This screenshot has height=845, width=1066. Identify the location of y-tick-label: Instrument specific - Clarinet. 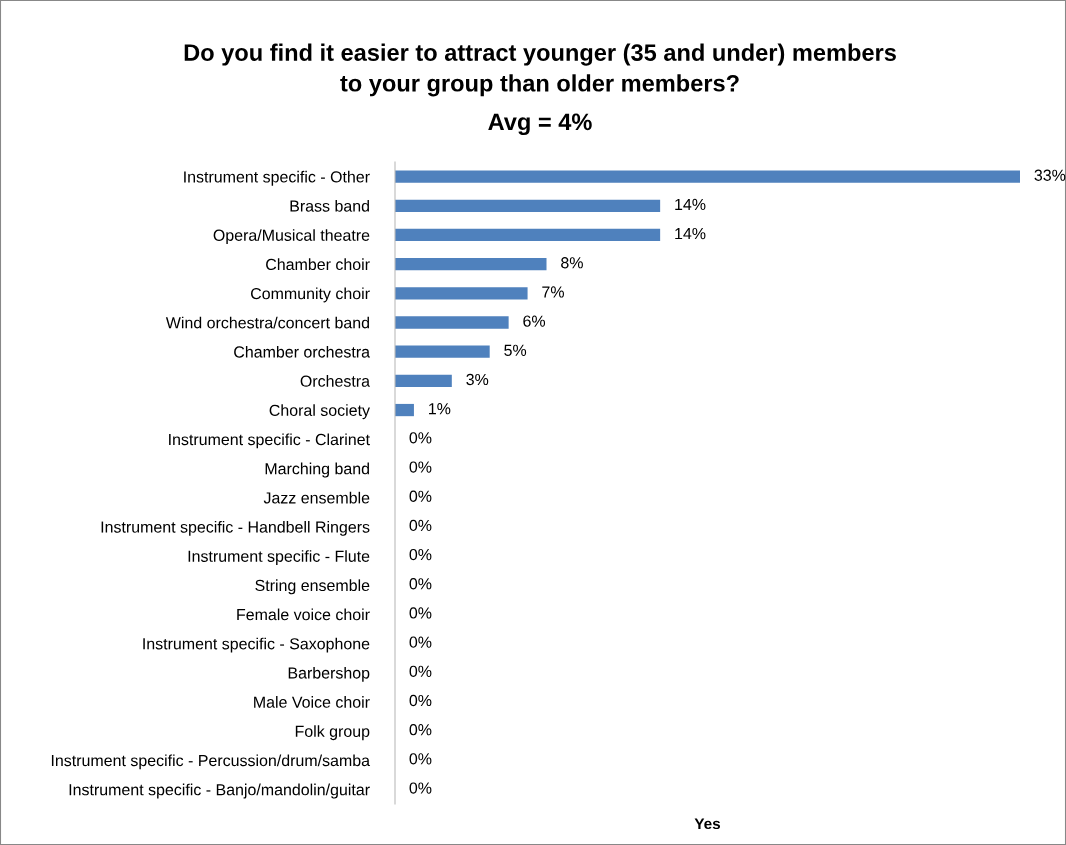
(269, 441).